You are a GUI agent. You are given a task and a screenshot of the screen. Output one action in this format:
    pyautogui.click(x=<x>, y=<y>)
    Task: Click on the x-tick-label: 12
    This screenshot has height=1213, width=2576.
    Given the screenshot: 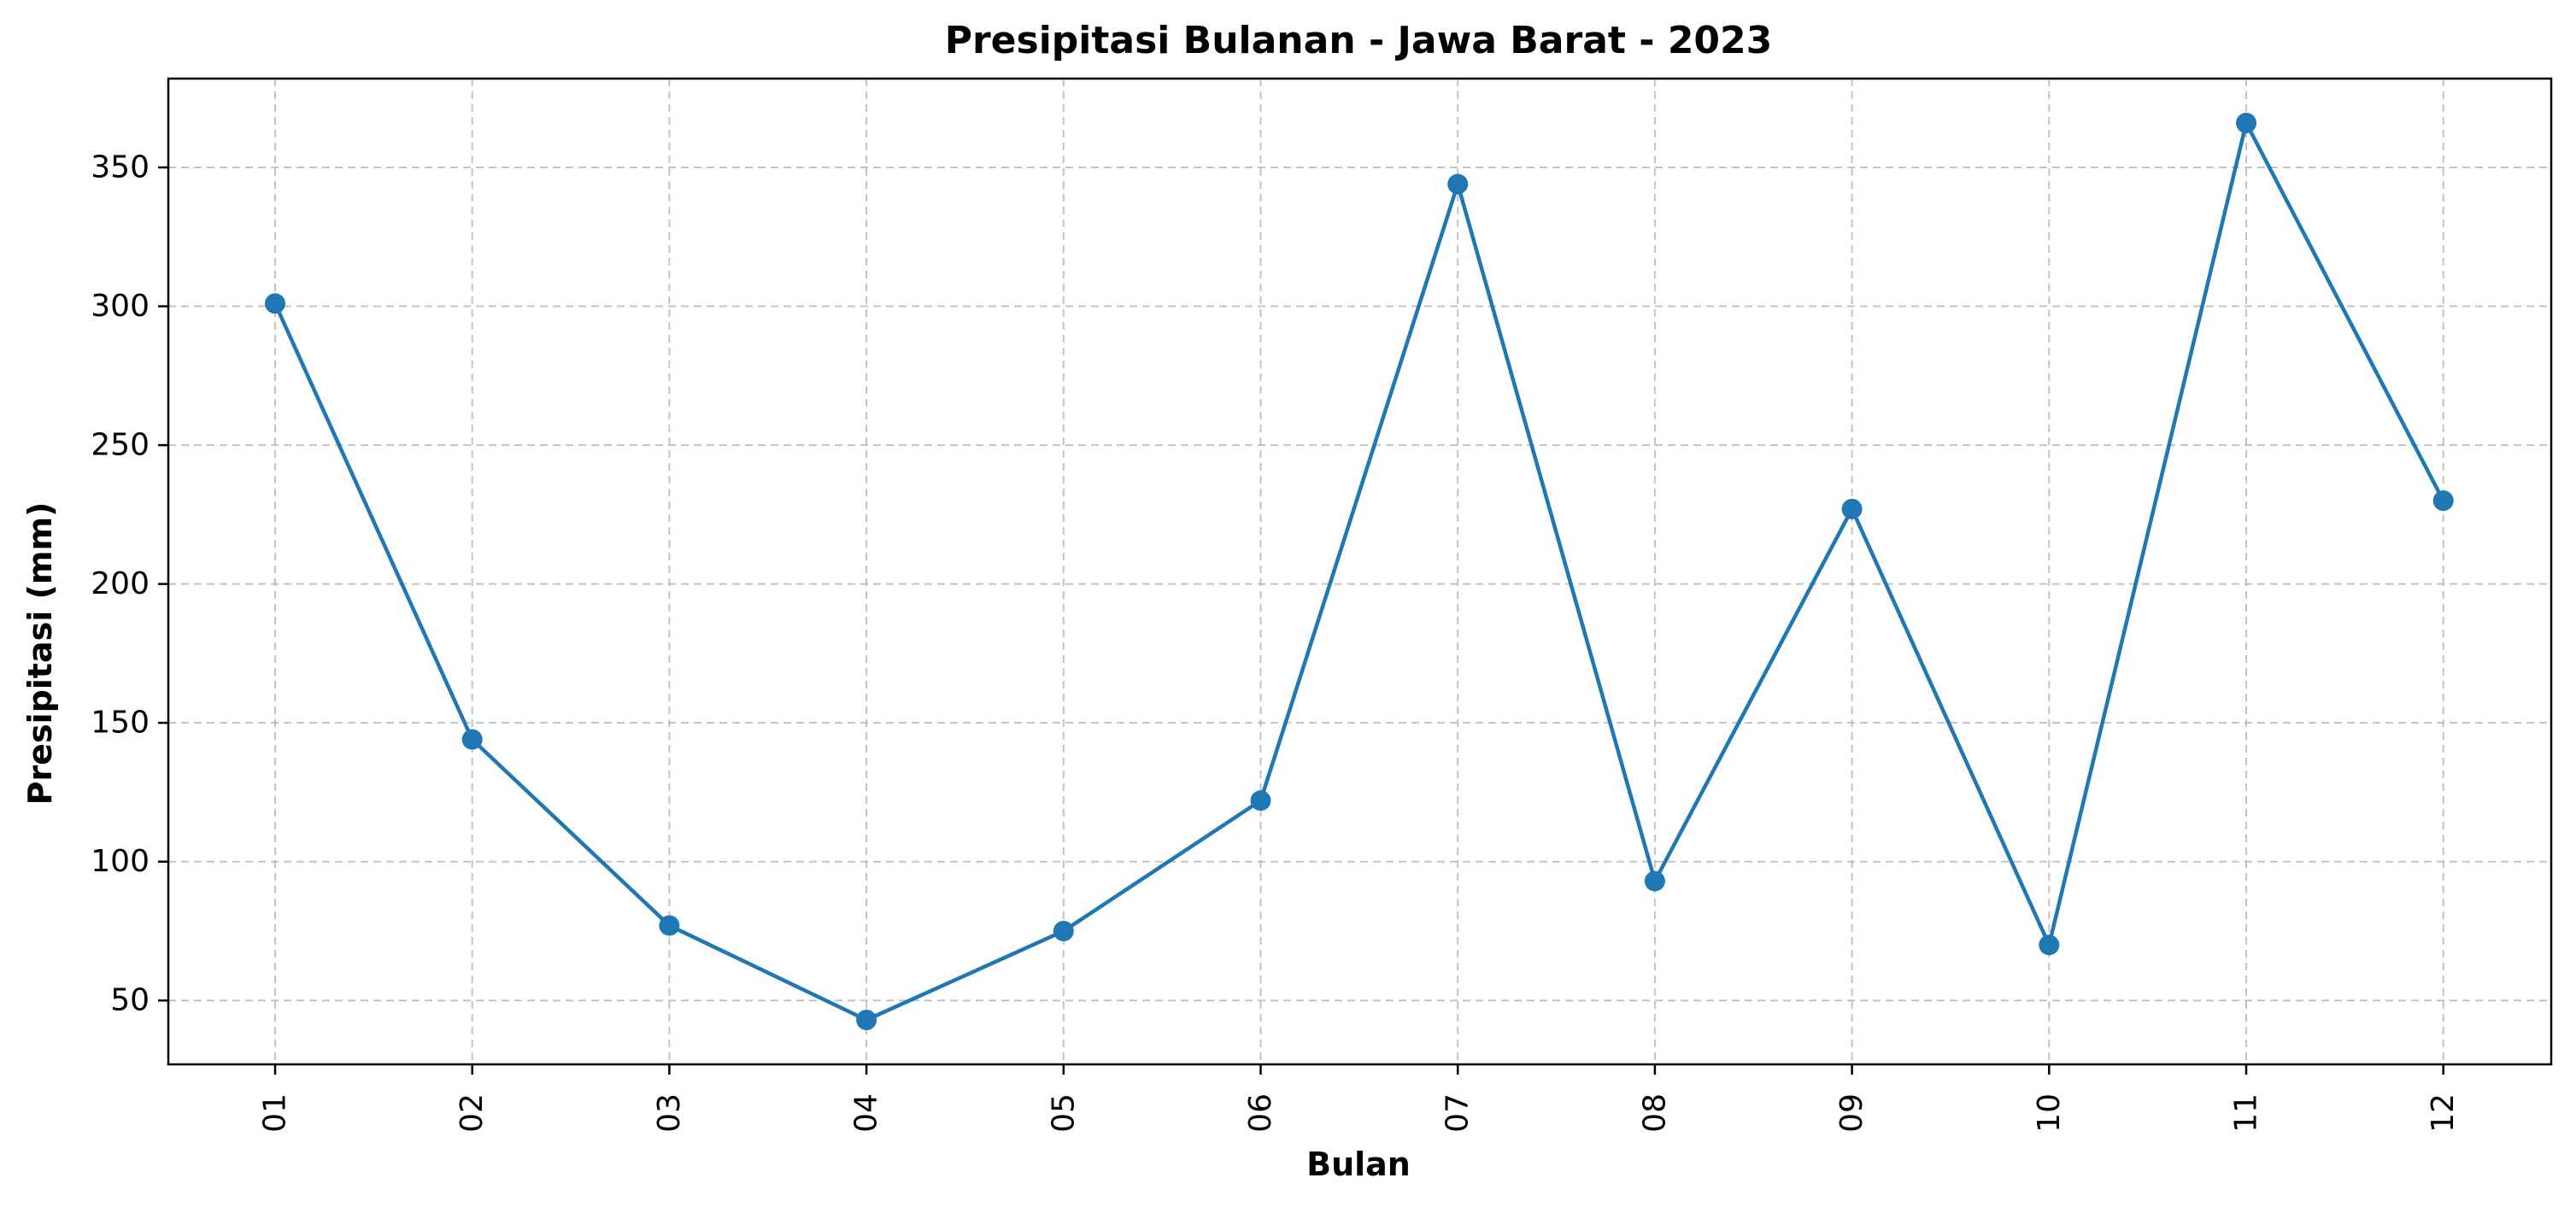 What is the action you would take?
    pyautogui.click(x=2443, y=1113)
    